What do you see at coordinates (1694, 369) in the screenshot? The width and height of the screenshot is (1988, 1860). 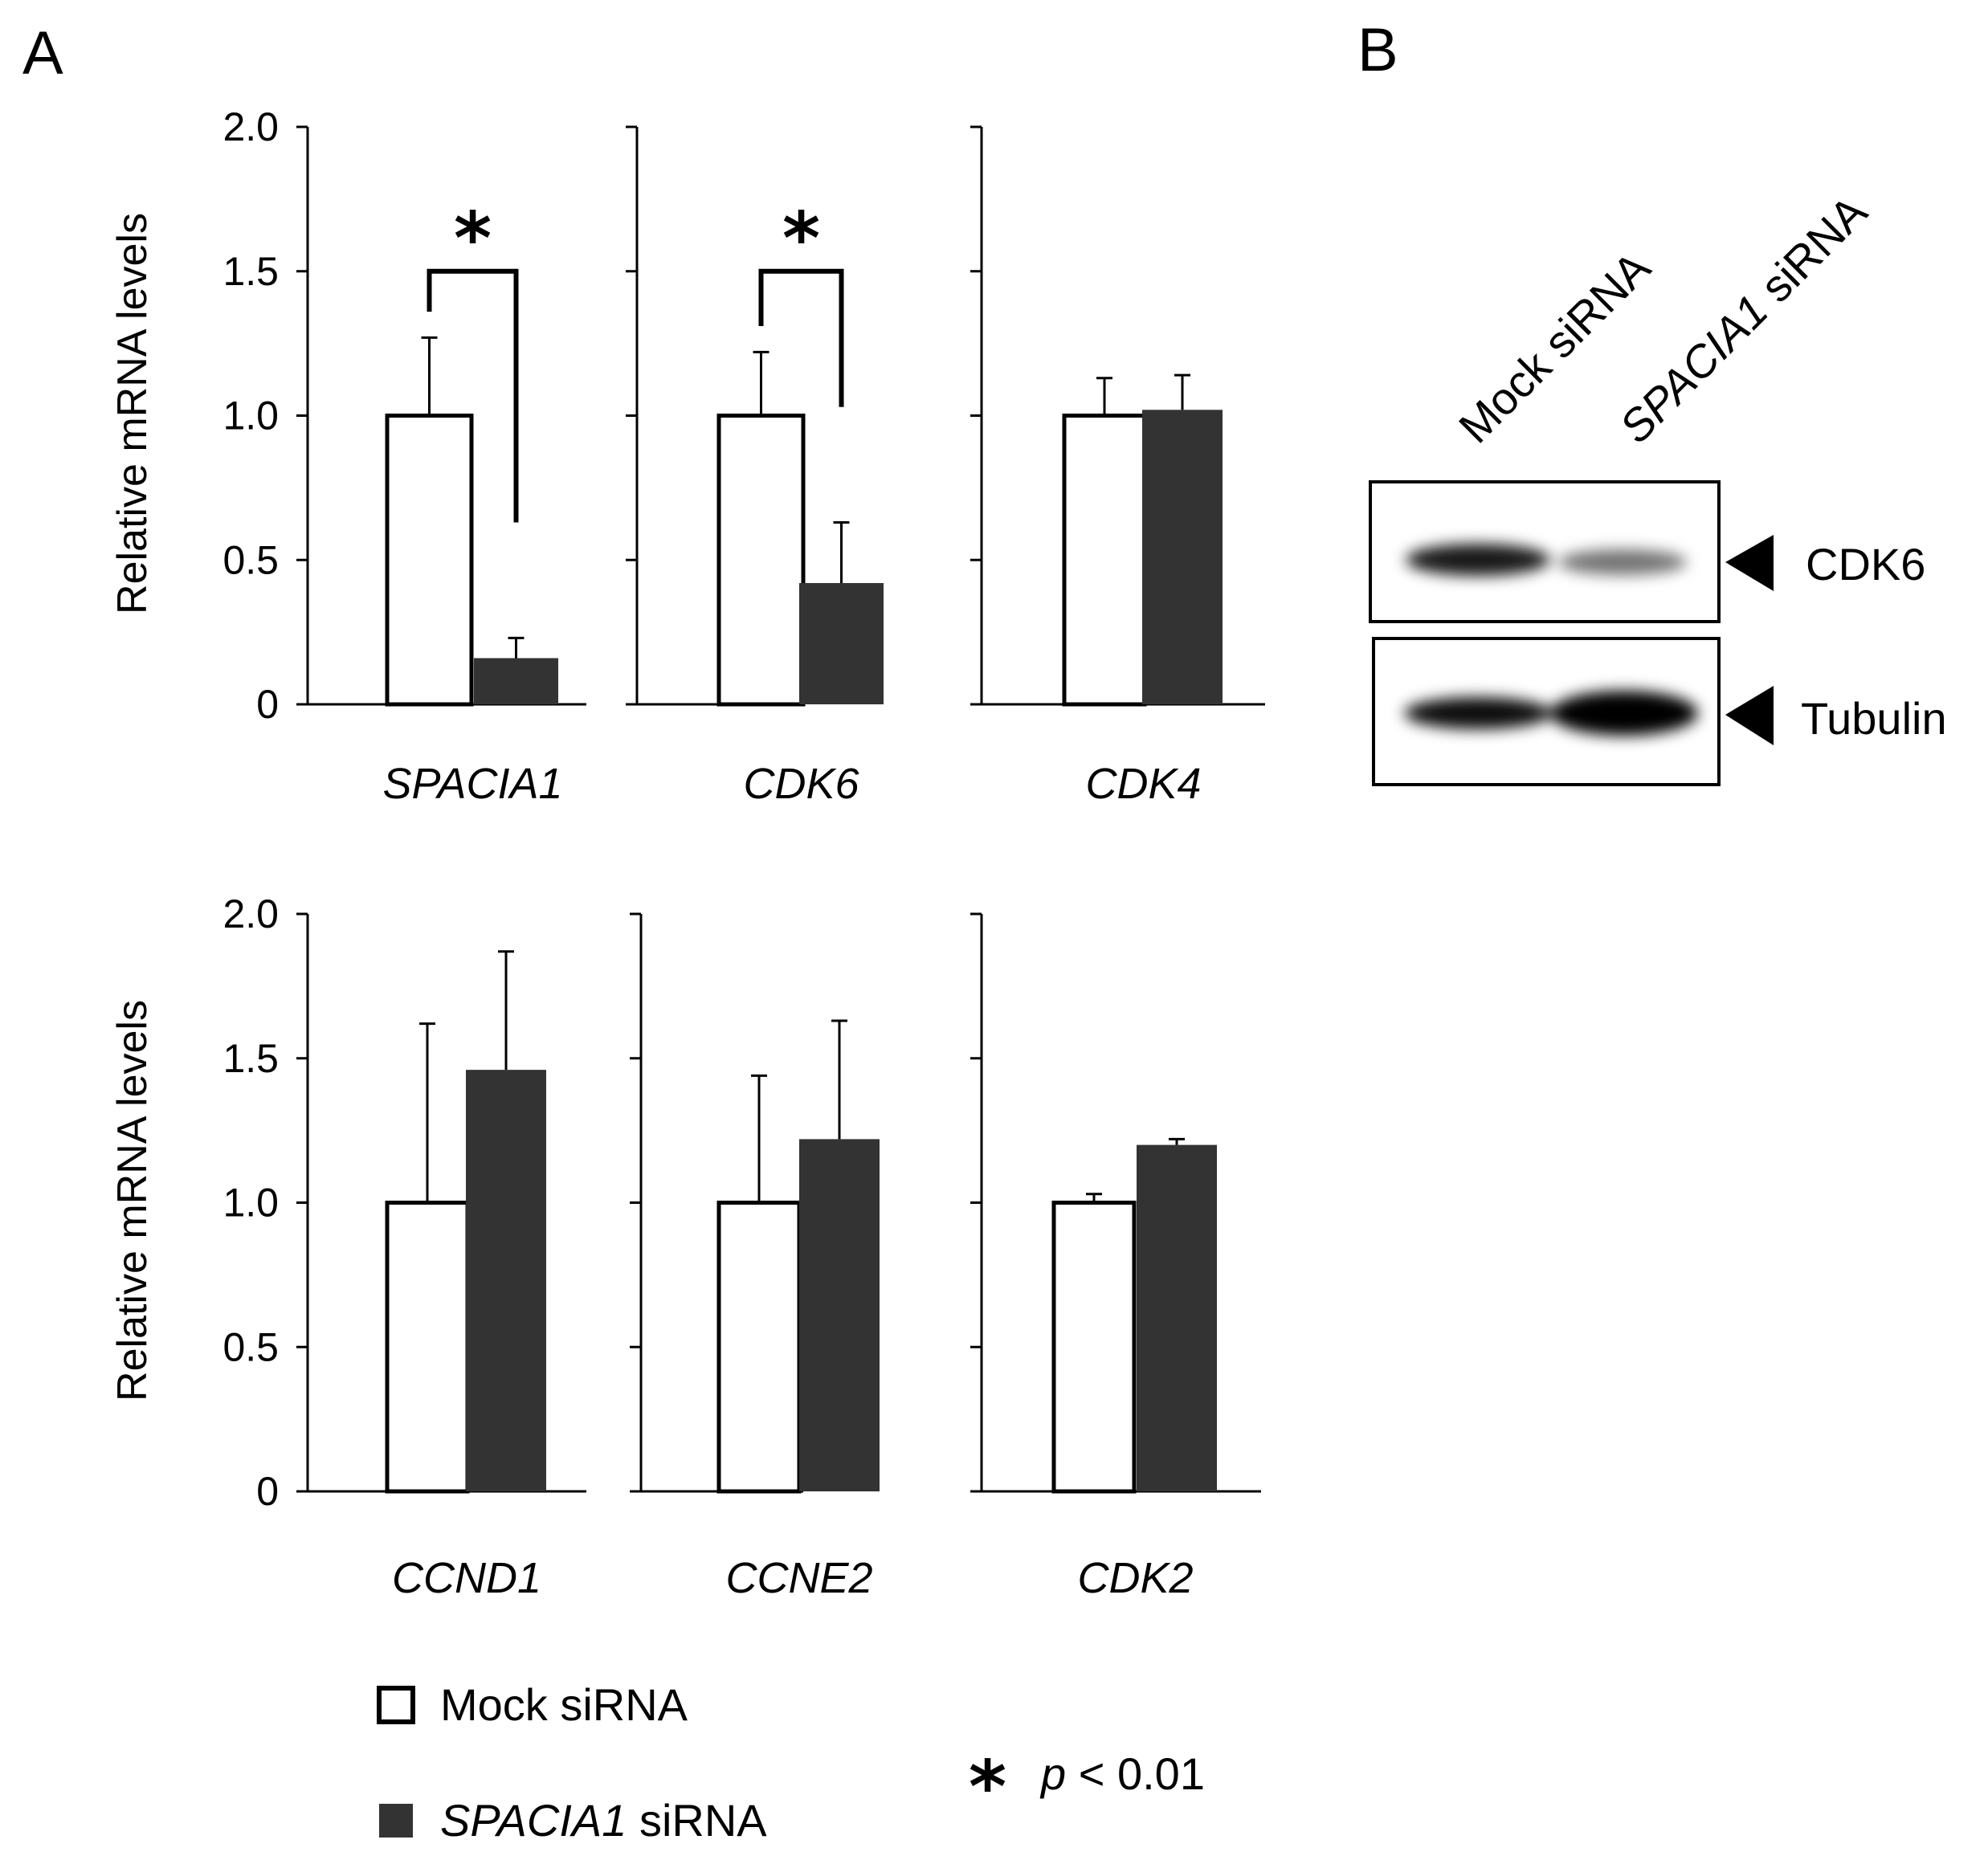 I see `blot-lane2-italic: SPACIA1` at bounding box center [1694, 369].